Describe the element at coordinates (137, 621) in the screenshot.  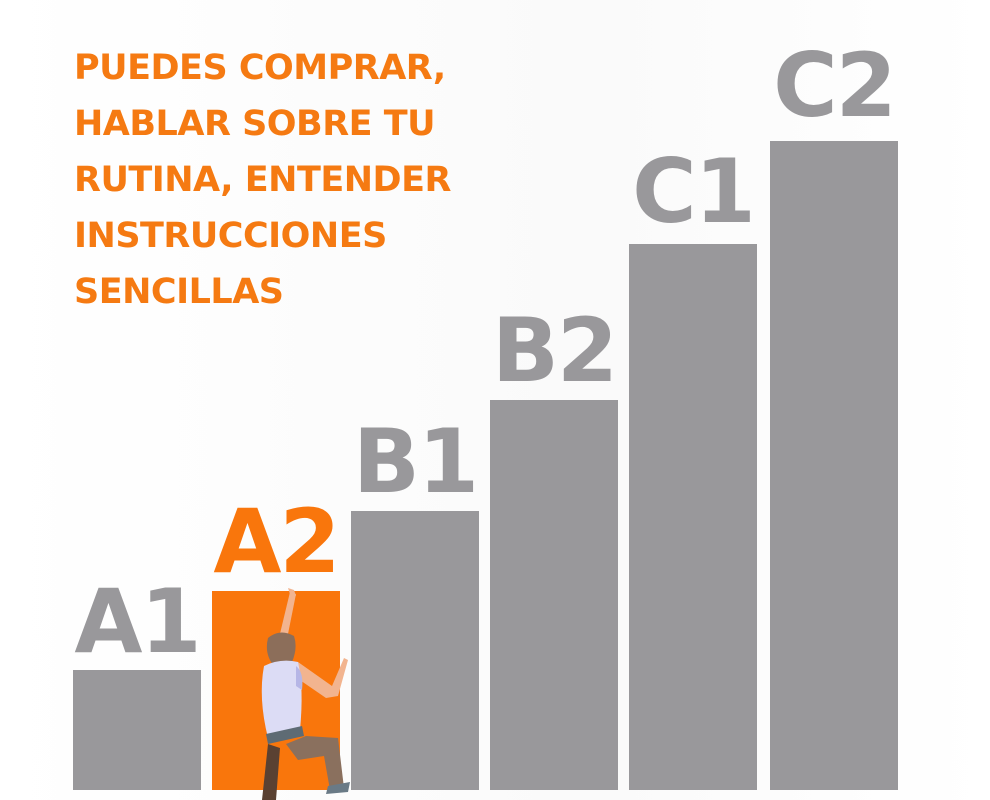
I see `level-label-a1: A1` at that location.